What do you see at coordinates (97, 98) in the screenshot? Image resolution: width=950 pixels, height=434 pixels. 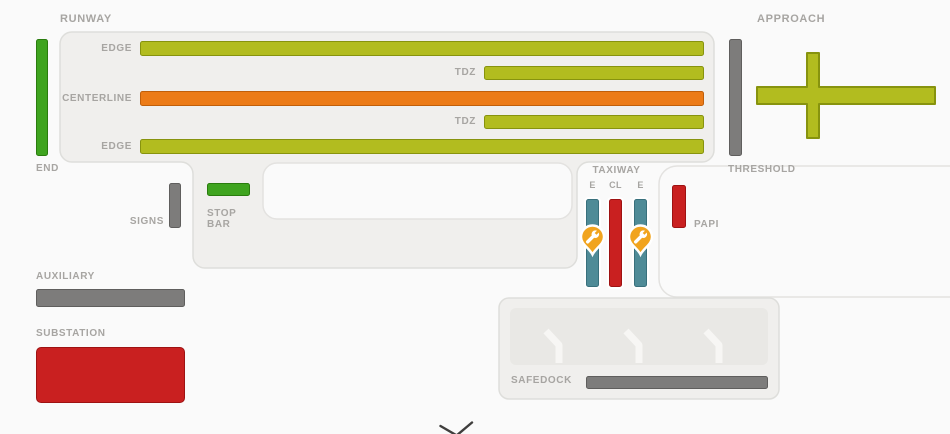 I see `centerline-label: CENTERLINE` at bounding box center [97, 98].